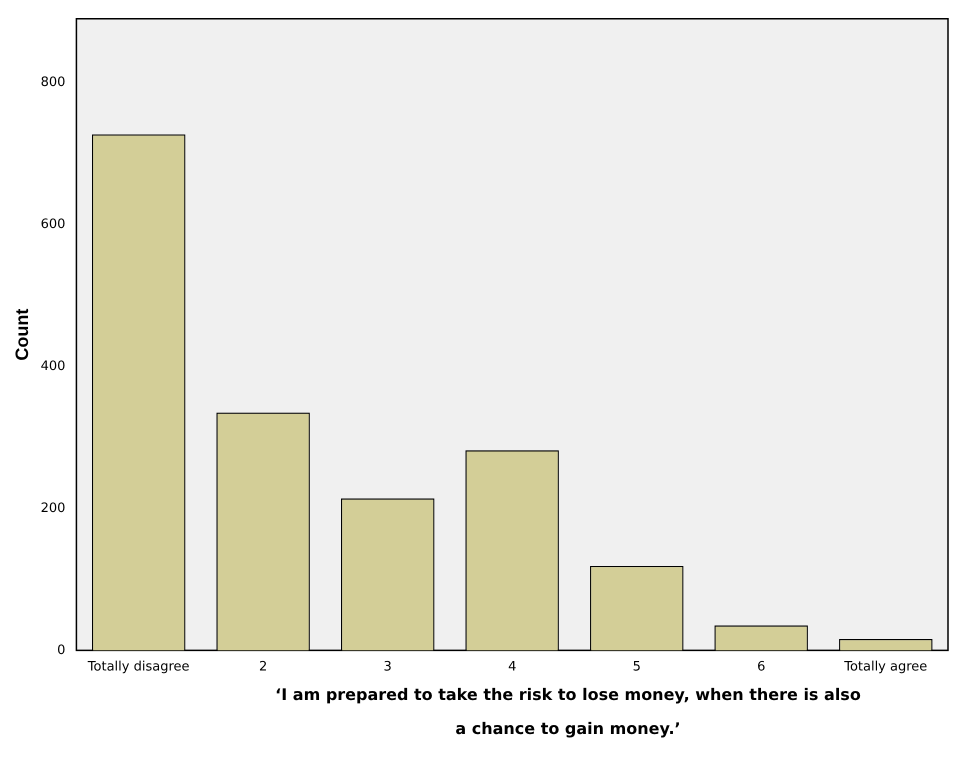  What do you see at coordinates (885, 667) in the screenshot?
I see `x-tick-label: Totally agree` at bounding box center [885, 667].